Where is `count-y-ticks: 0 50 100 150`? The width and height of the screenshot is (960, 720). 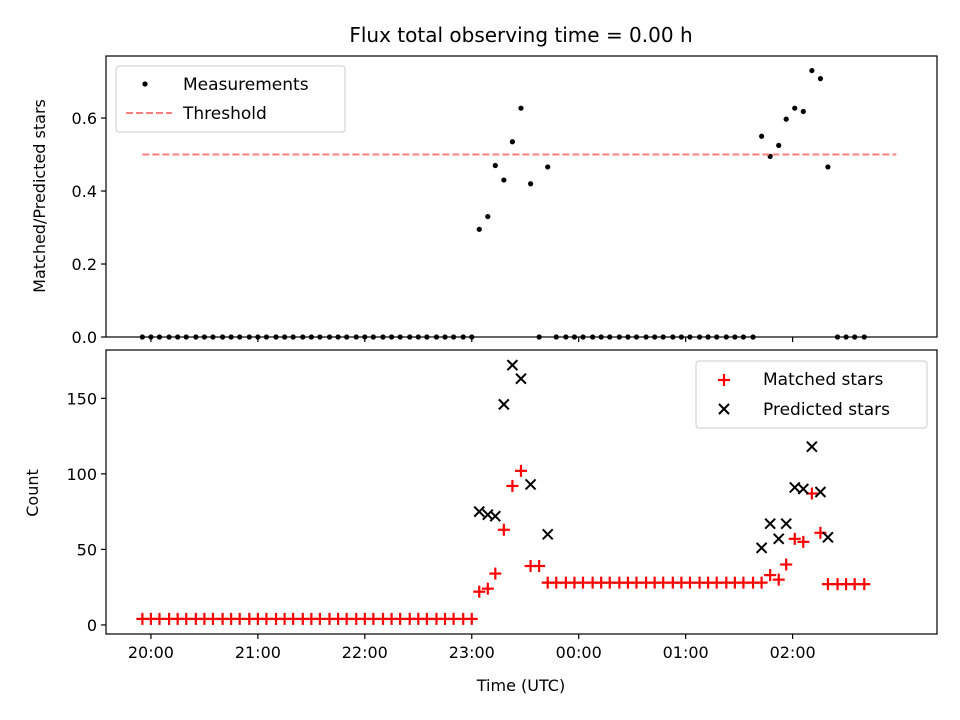
count-y-ticks: 0 50 100 150 is located at coordinates (86, 512).